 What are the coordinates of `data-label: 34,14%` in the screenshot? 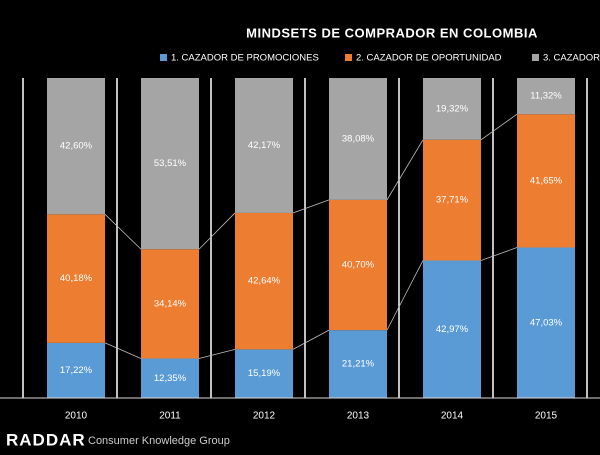 It's located at (170, 303).